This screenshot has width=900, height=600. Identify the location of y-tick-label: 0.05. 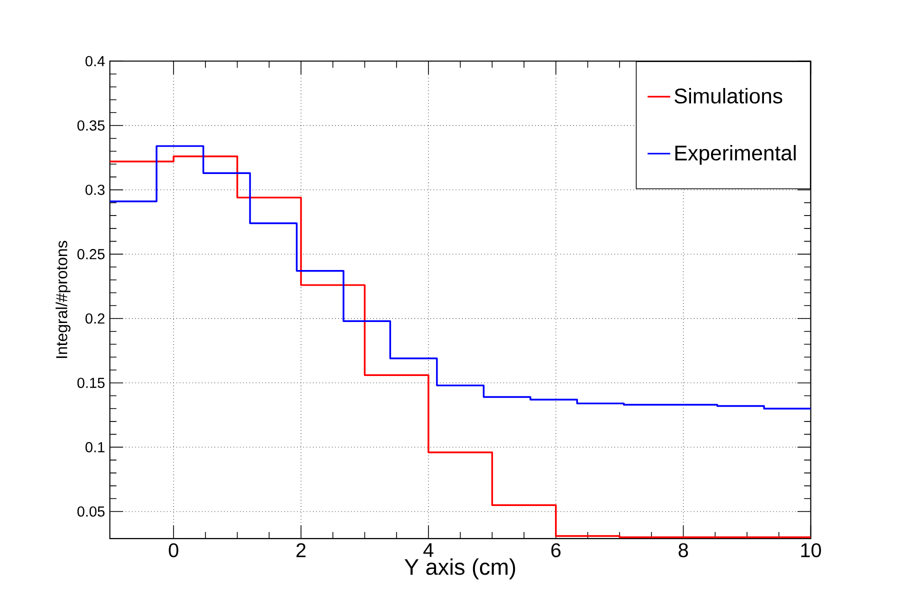
(91, 511).